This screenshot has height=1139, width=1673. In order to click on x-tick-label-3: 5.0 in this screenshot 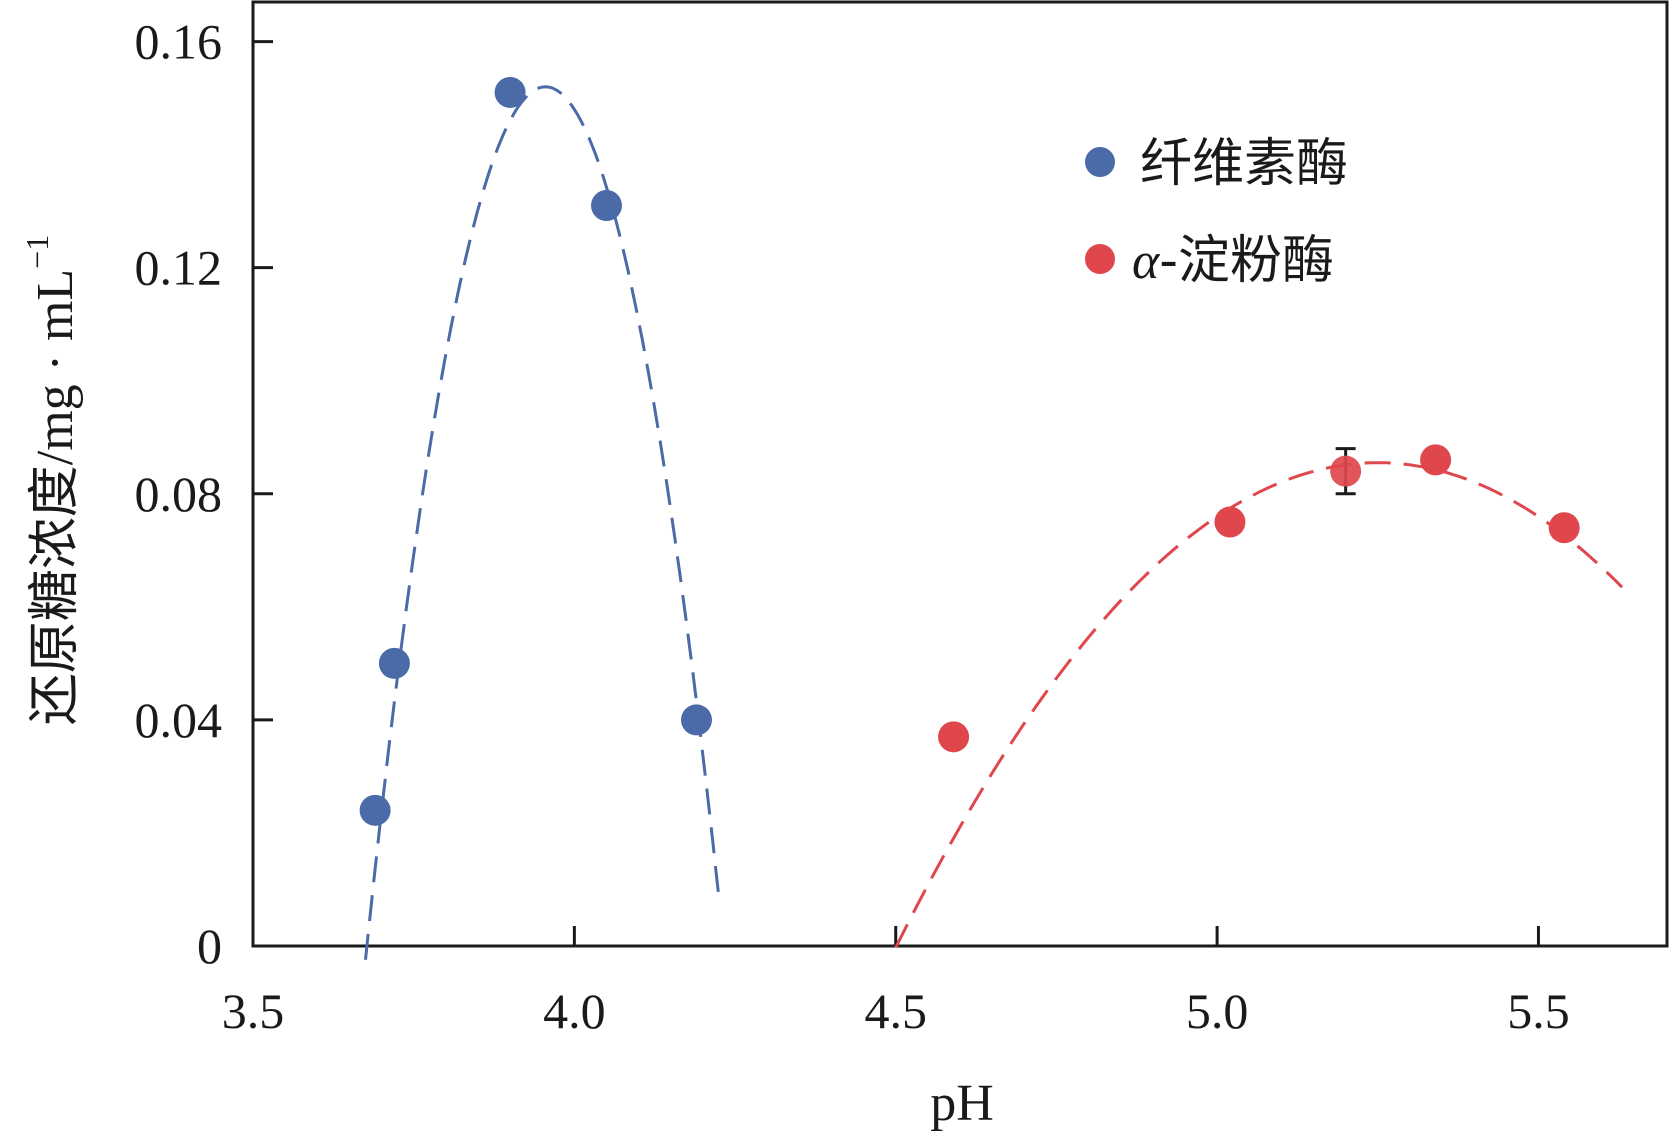, I will do `click(1217, 1011)`.